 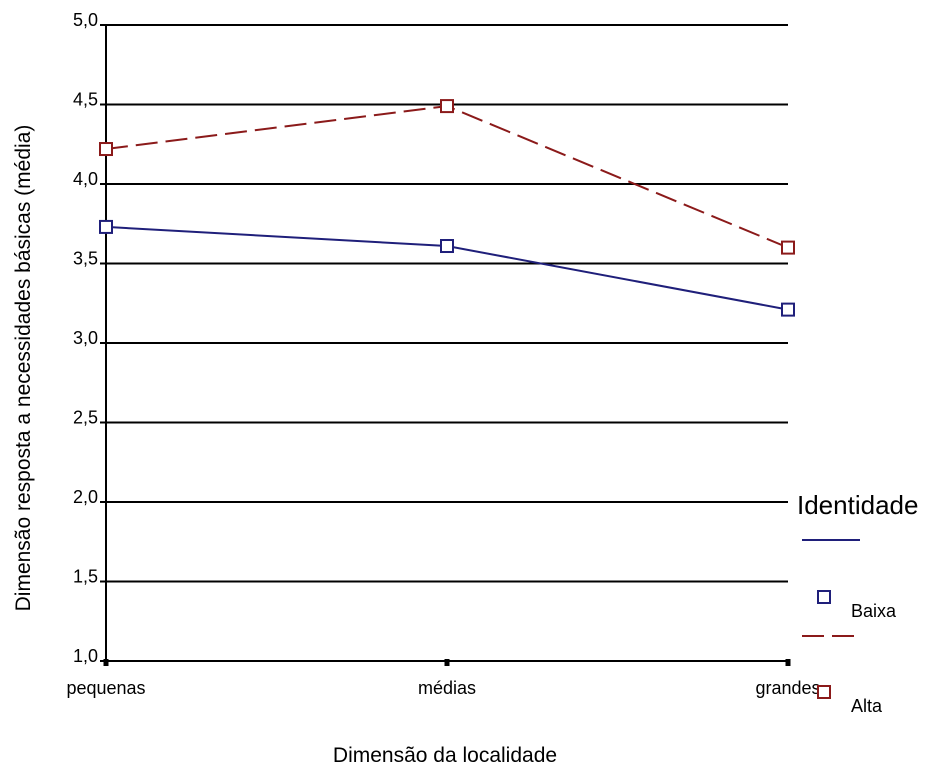 I want to click on legend-label-alta: Alta, so click(x=867, y=706).